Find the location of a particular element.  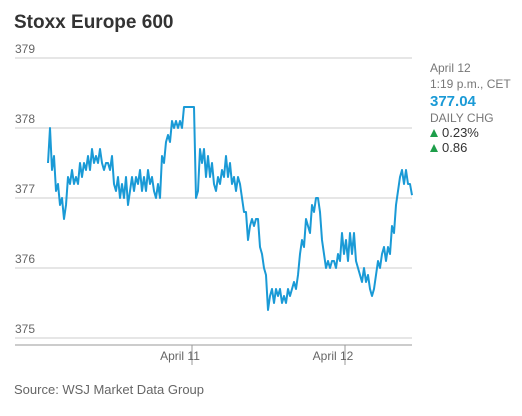

panel-last: 377.04 is located at coordinates (453, 101).